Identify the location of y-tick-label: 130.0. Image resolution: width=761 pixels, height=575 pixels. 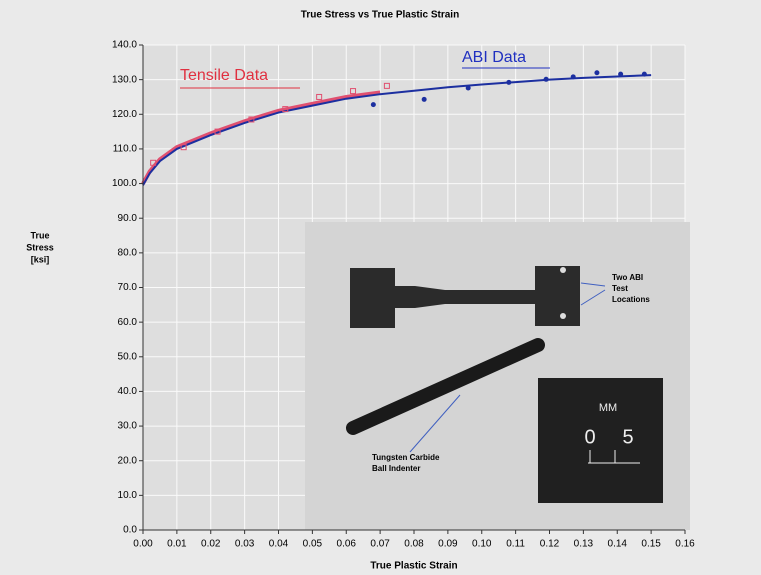
(124, 79).